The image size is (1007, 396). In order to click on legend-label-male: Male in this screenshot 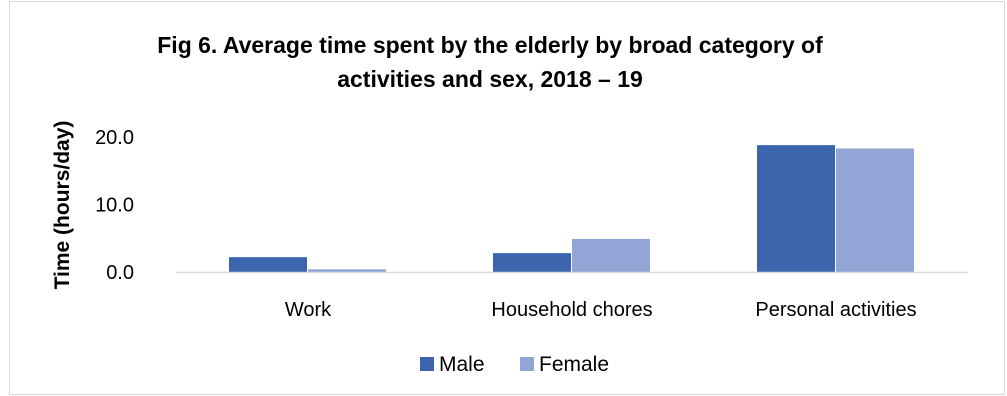, I will do `click(462, 364)`.